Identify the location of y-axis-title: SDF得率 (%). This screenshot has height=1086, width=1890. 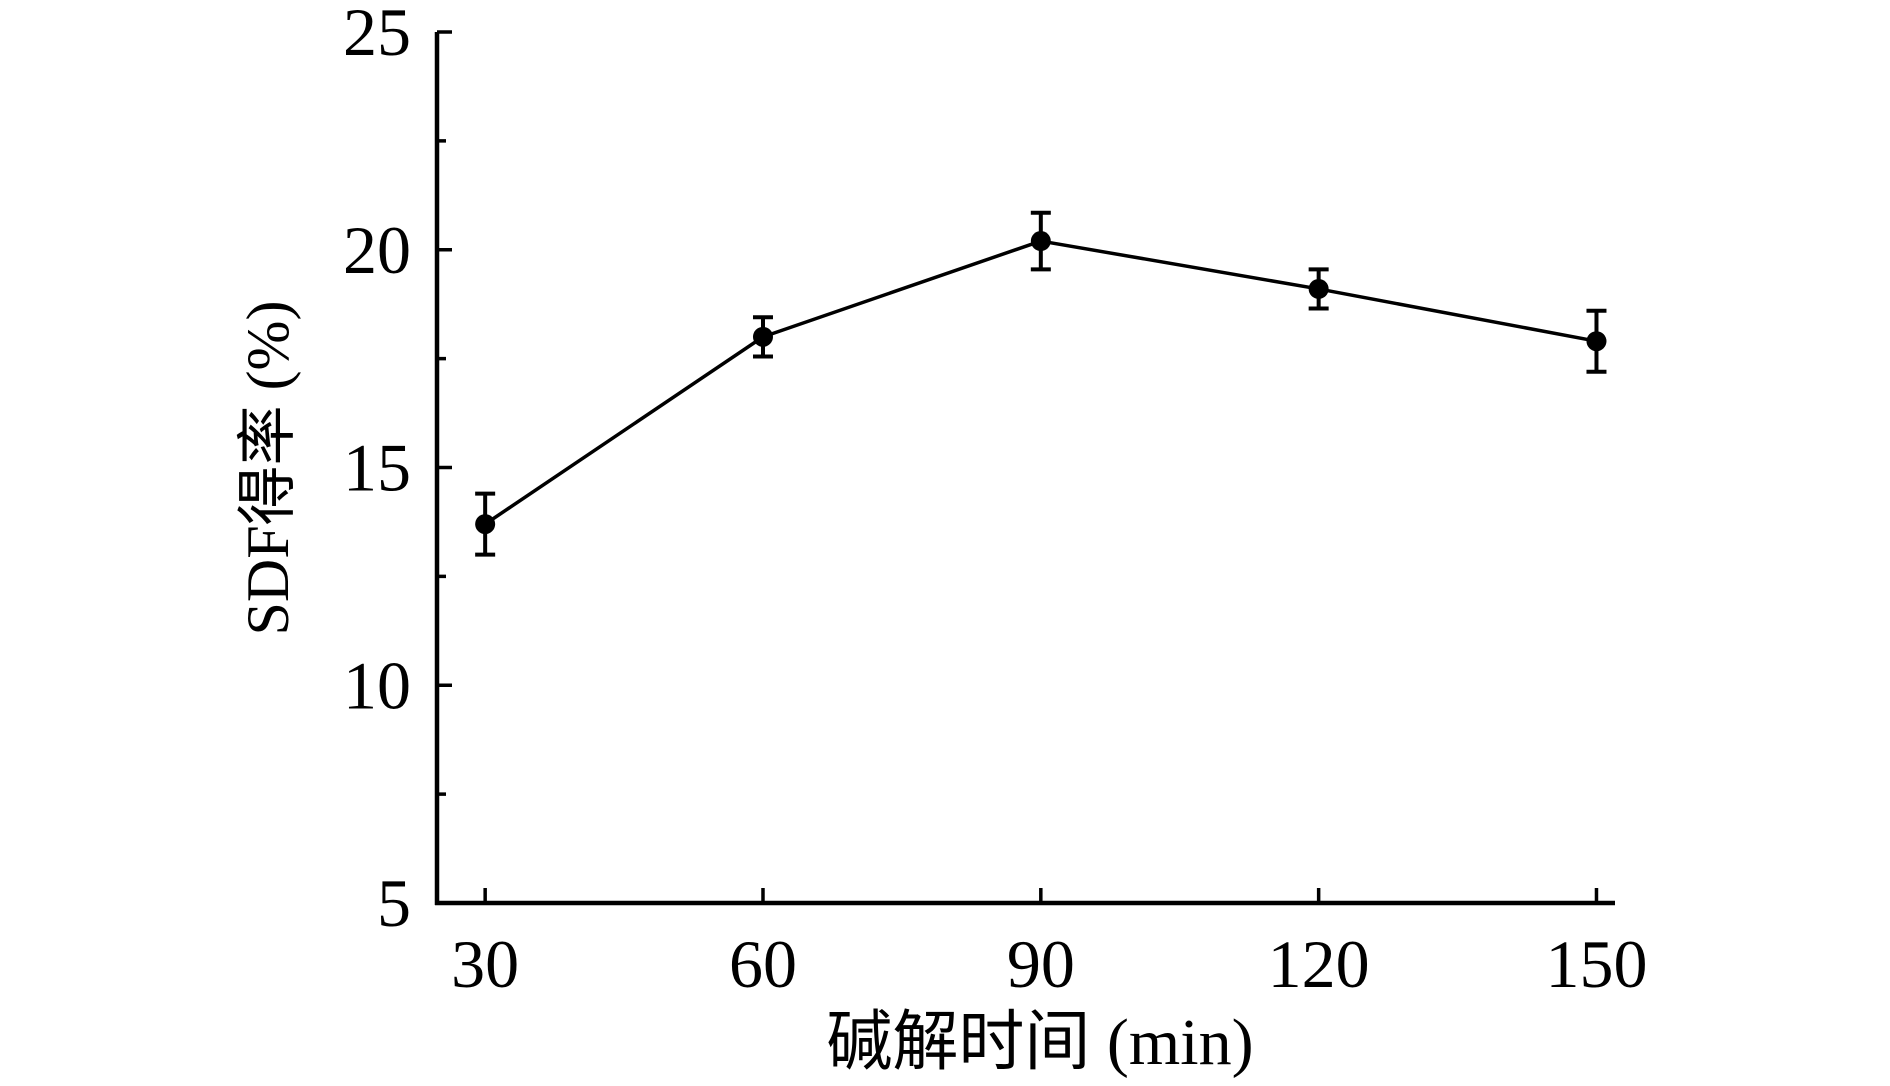
(268, 467).